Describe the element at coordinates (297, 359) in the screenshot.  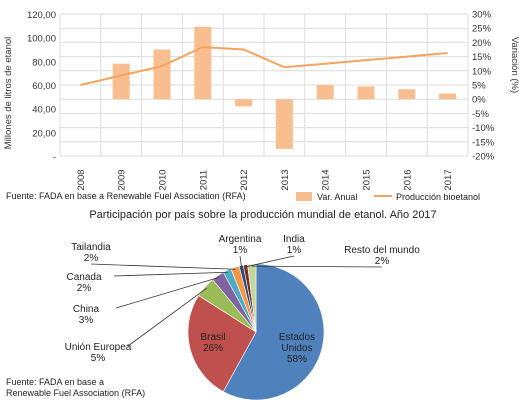
I see `pie-label-estados-unidos: 58%` at that location.